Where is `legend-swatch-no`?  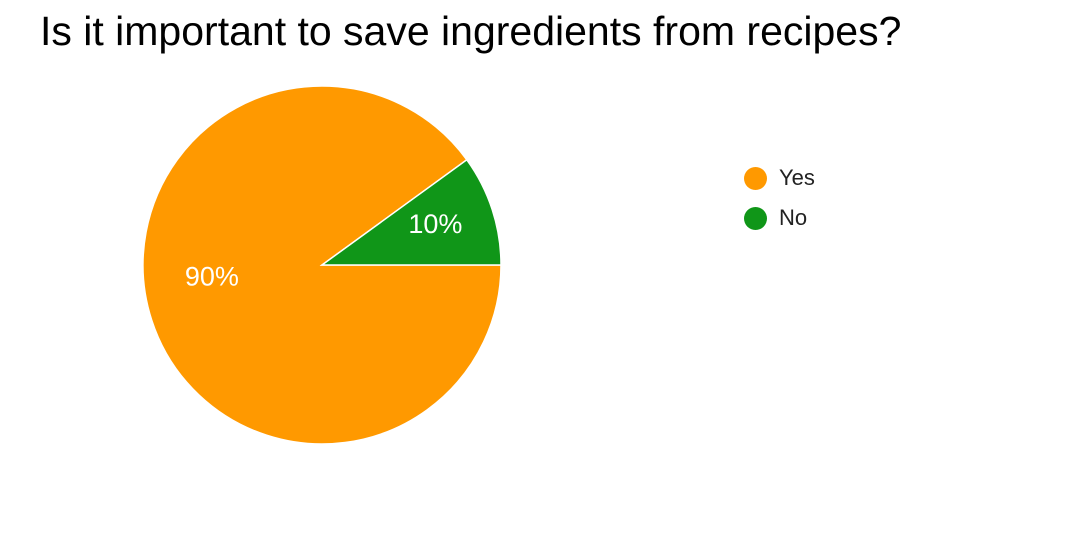
legend-swatch-no is located at coordinates (755, 218).